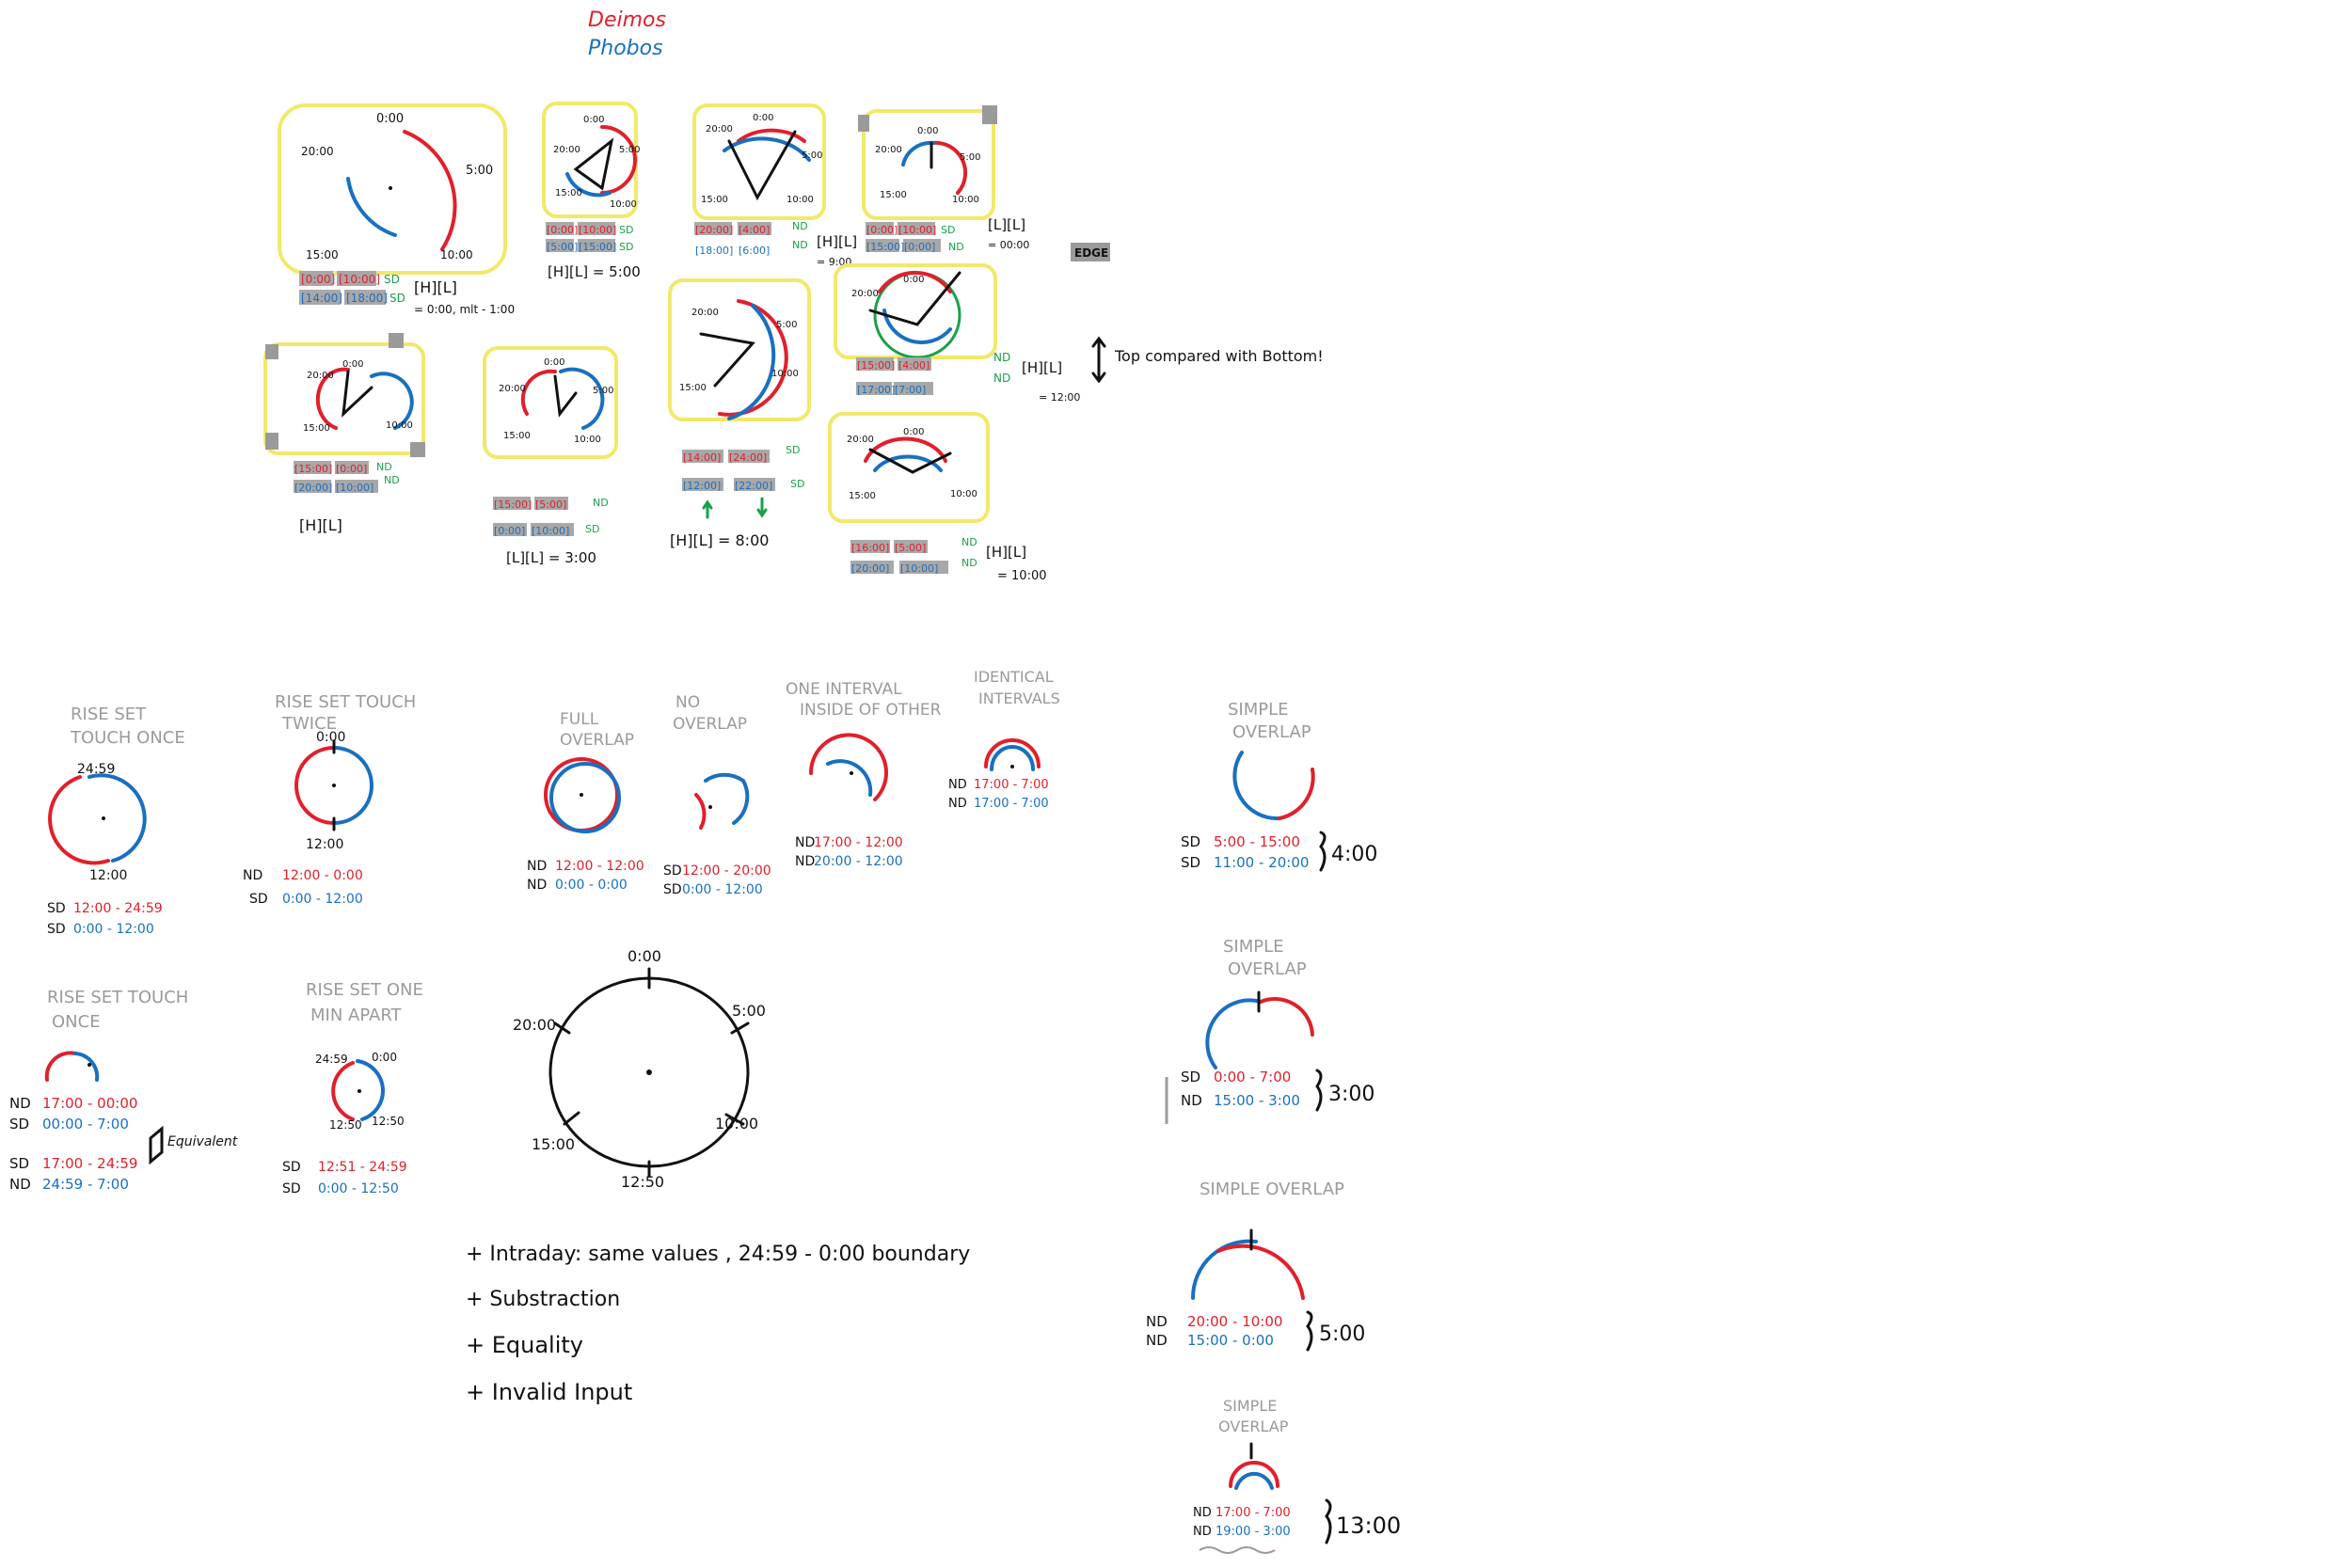 Image resolution: width=2352 pixels, height=1568 pixels. What do you see at coordinates (252, 875) in the screenshot?
I see `touch-twice-l1: ND` at bounding box center [252, 875].